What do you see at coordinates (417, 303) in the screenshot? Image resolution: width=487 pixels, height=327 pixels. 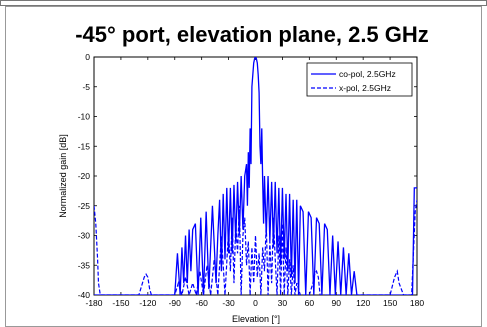 I see `x-tick-label: 180` at bounding box center [417, 303].